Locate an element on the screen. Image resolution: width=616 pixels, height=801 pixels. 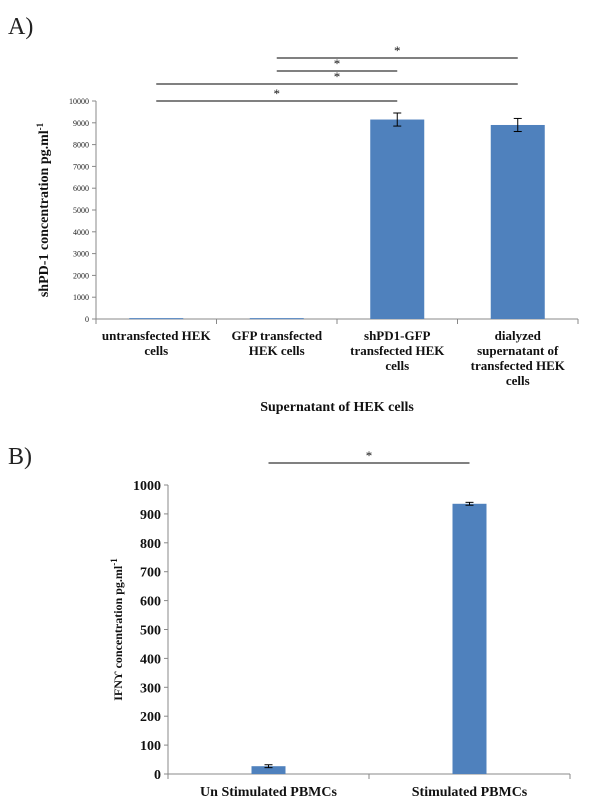
y-tick-label: 700 is located at coordinates (150, 573).